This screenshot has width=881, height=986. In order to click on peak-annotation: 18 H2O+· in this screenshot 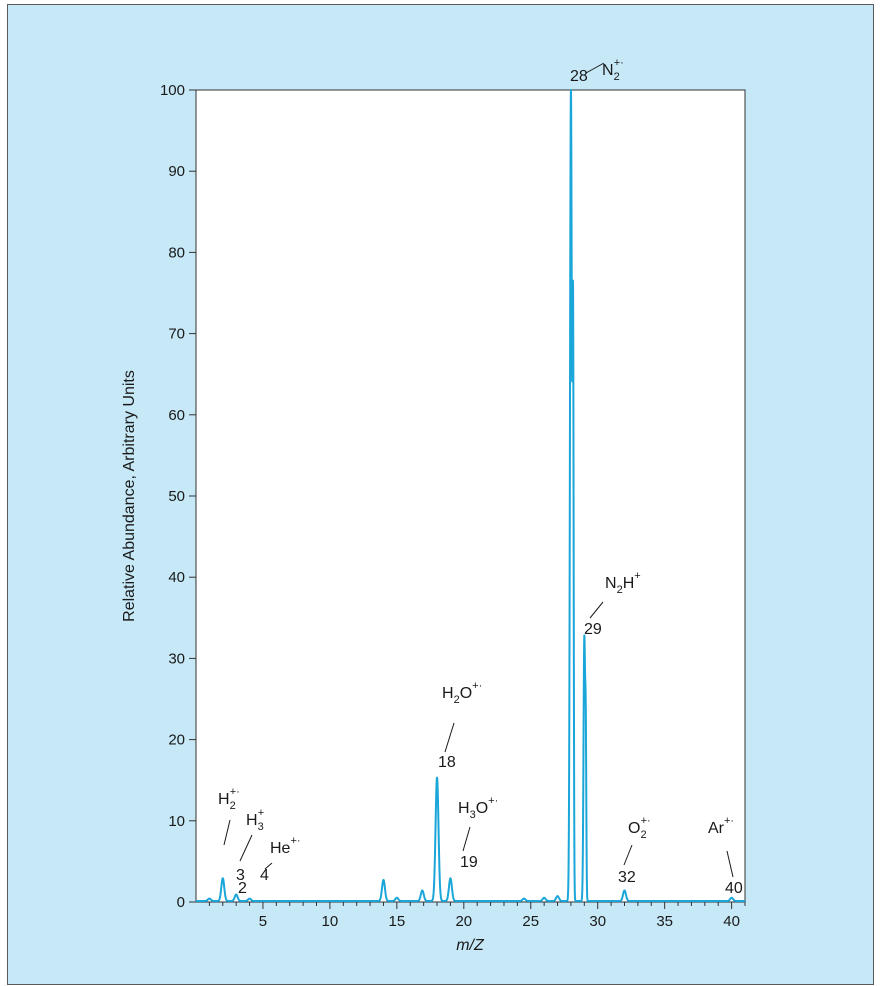, I will do `click(460, 725)`.